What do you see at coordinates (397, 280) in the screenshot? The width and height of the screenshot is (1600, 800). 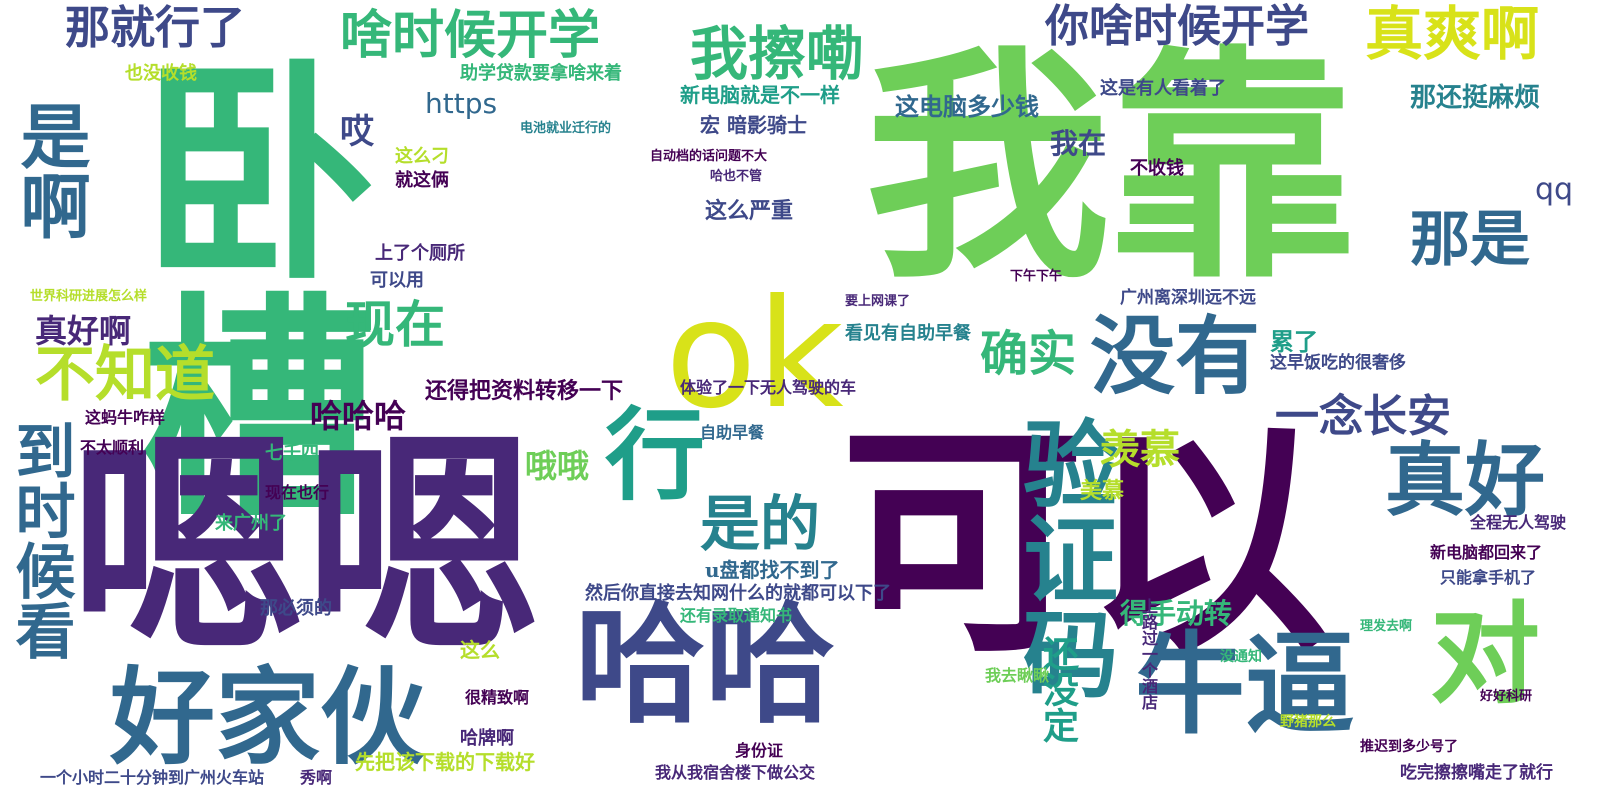 I see `word: 可以用` at bounding box center [397, 280].